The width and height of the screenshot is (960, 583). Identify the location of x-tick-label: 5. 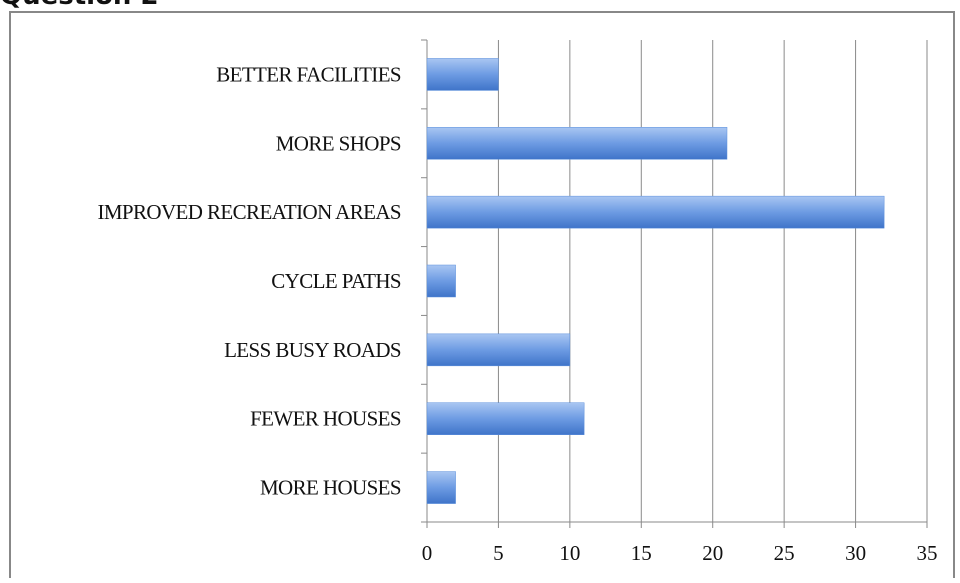
(498, 553).